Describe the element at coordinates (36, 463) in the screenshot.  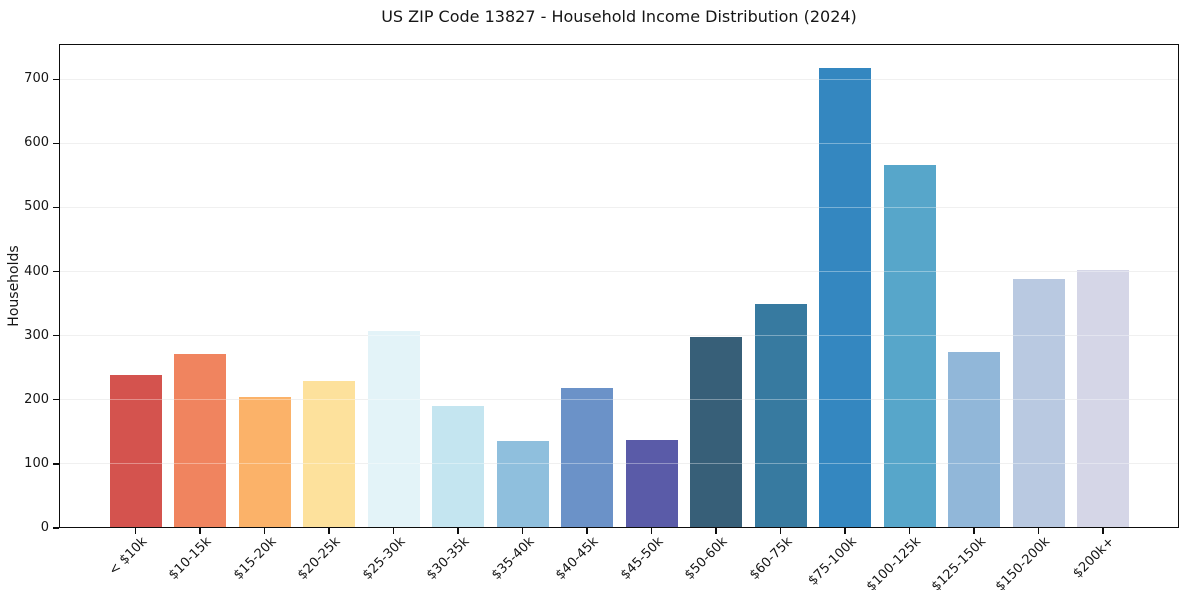
I see `y-tick-label: 100` at that location.